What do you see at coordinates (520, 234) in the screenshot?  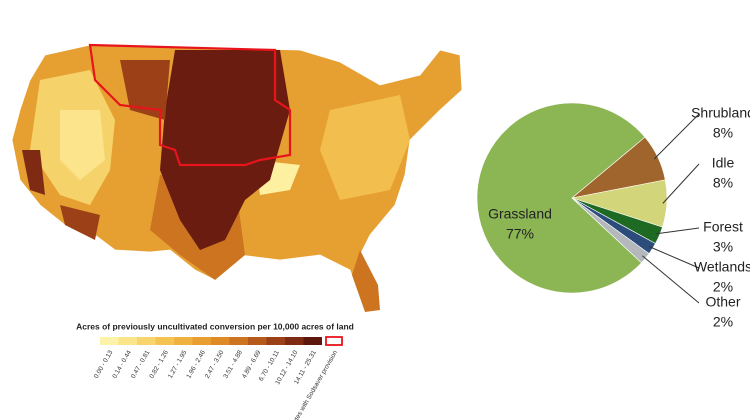 I see `pie-value-label: 77%` at bounding box center [520, 234].